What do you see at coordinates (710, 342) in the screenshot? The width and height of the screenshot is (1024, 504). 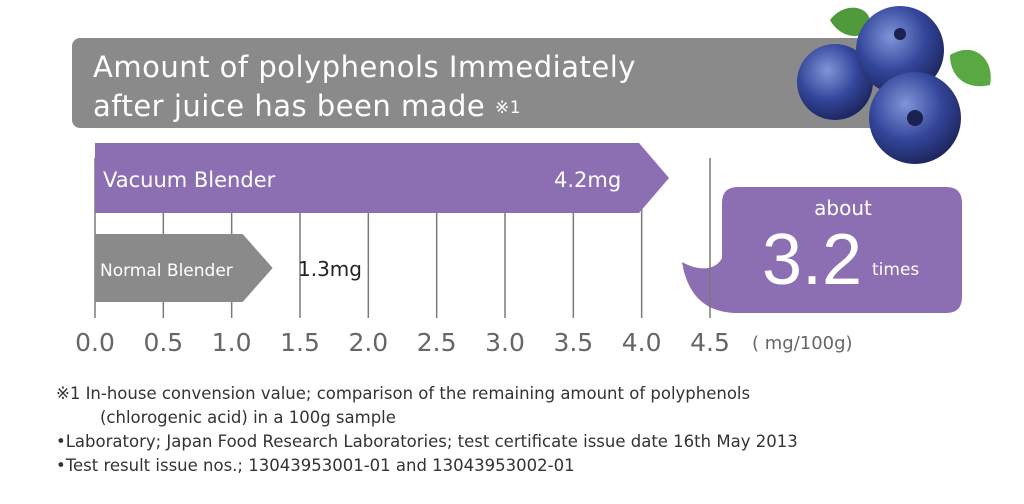 I see `x-tick-label: 4.5` at bounding box center [710, 342].